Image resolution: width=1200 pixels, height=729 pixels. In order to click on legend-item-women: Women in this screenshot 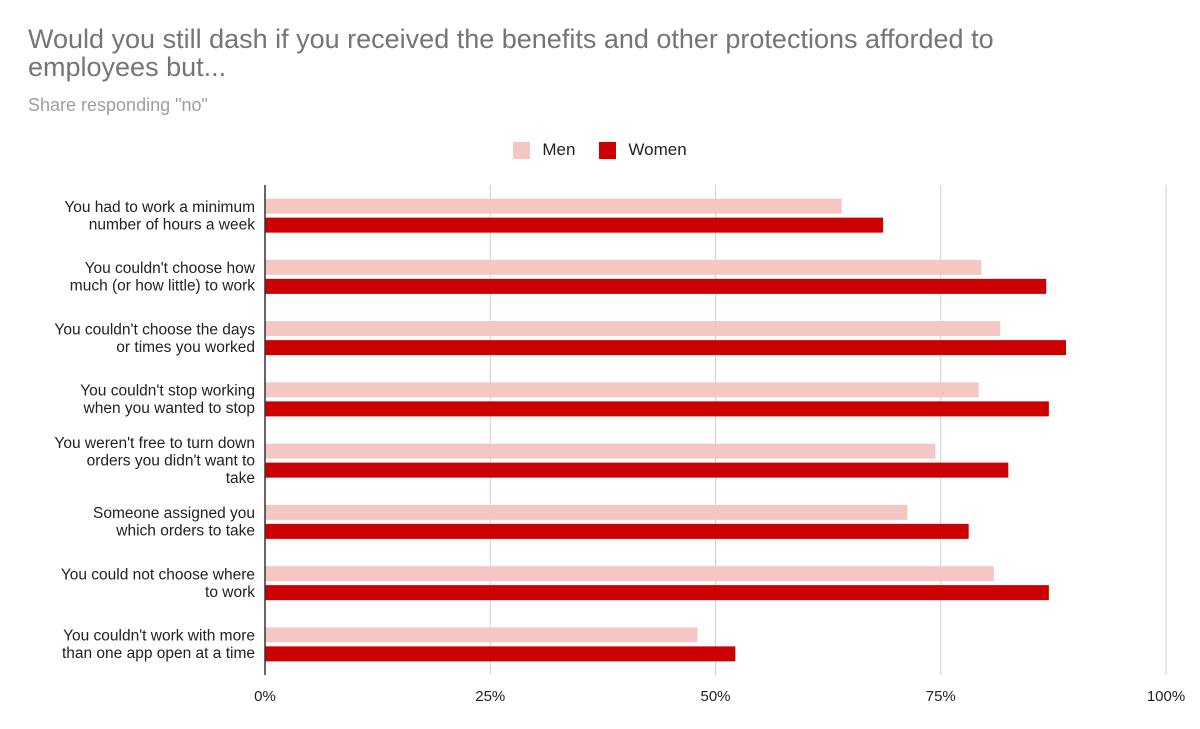, I will do `click(643, 150)`.